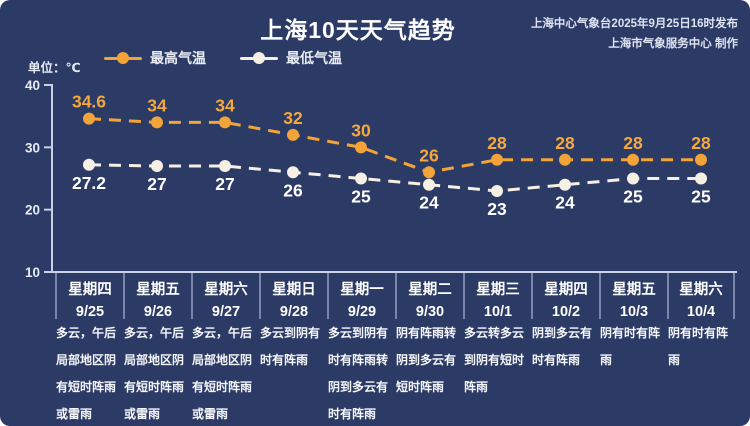  I want to click on max-temp-line, so click(394, 145).